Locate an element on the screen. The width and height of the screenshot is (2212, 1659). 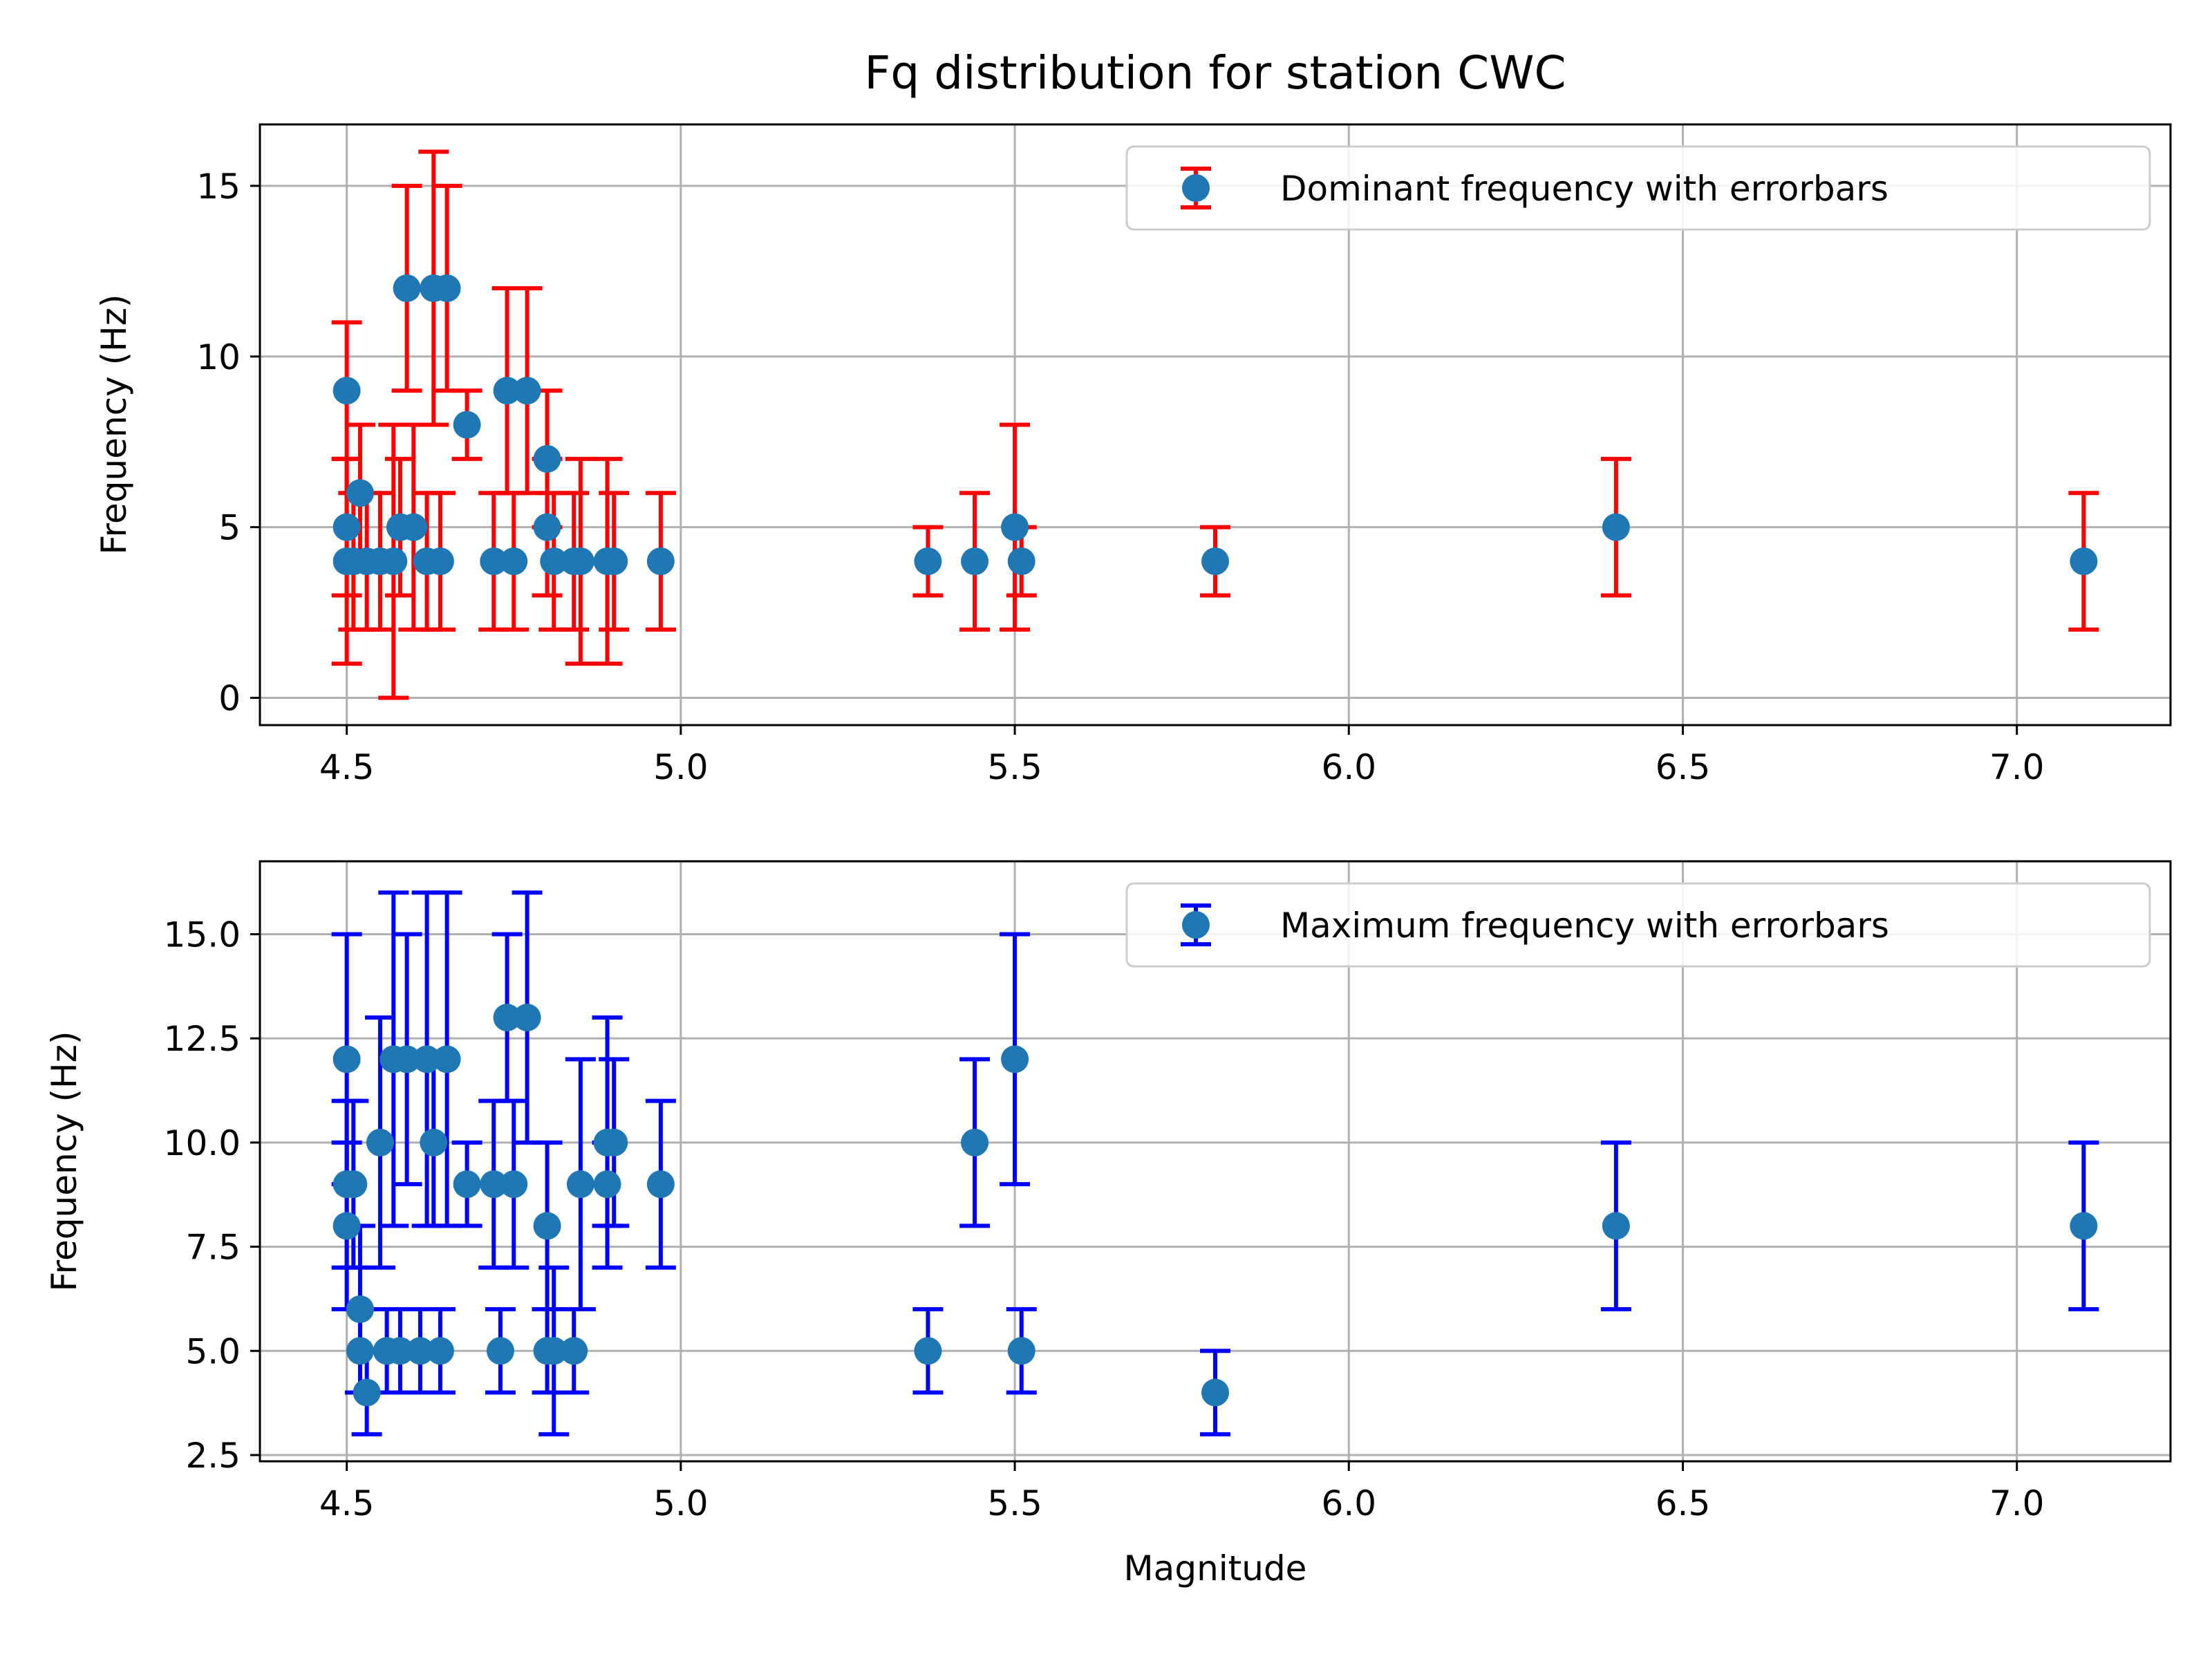
y-tick-label: 5.0 is located at coordinates (213, 1351).